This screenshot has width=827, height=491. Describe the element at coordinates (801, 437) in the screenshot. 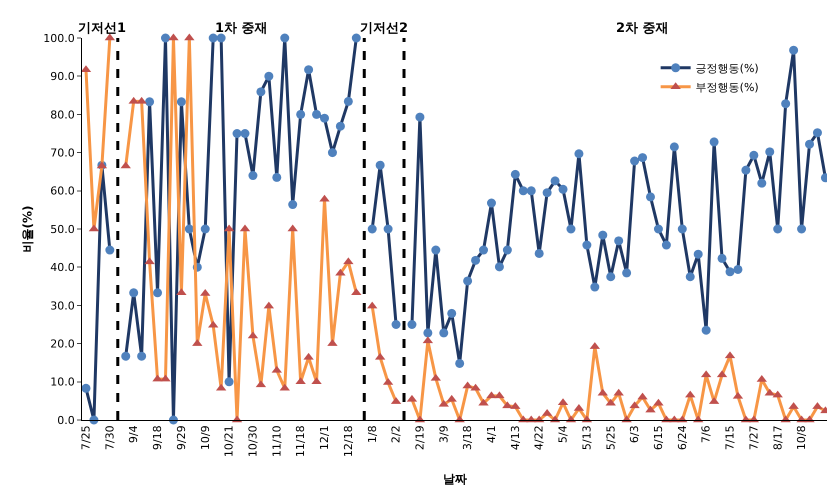

I see `x-tick-label: 10/8` at that location.